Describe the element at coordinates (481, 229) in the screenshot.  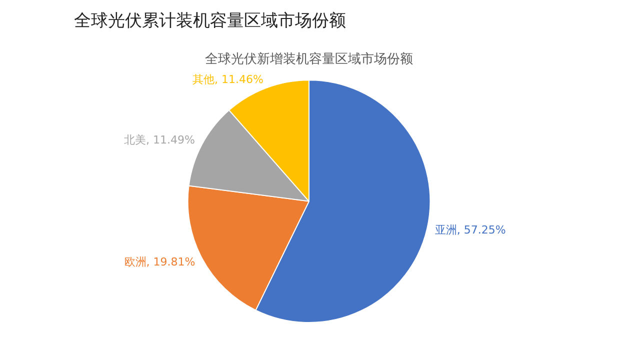
I see `data-label: , 57.25%` at that location.